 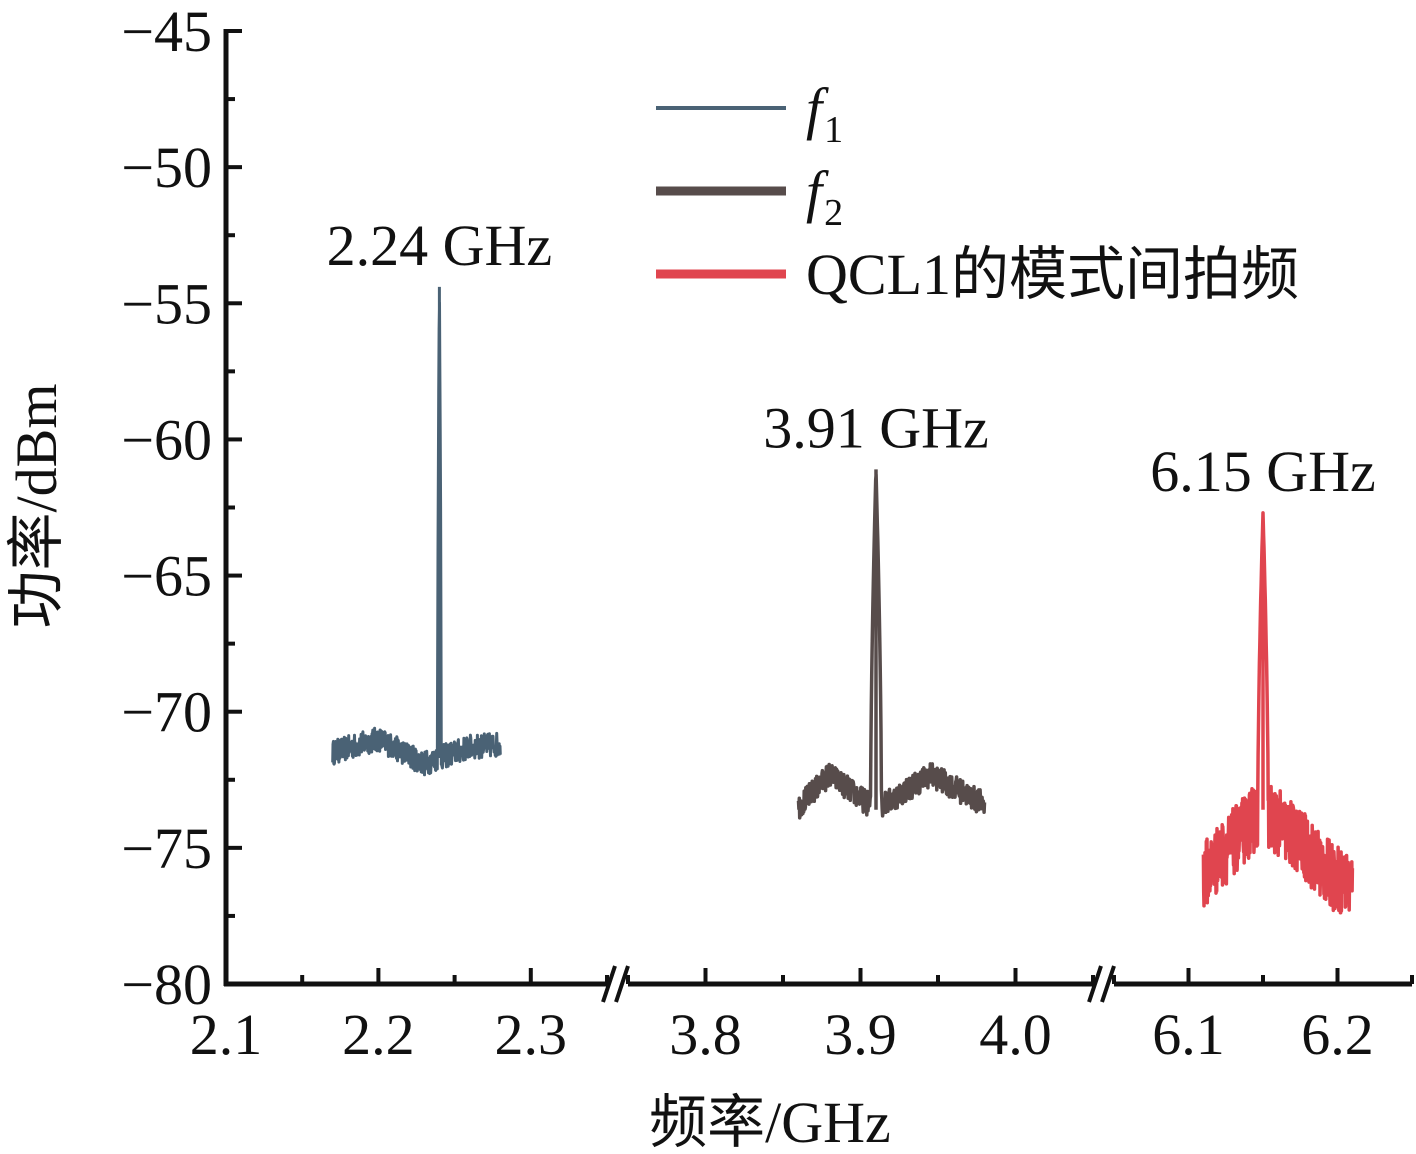 I want to click on x-tick-label: 2.1, so click(x=226, y=1034).